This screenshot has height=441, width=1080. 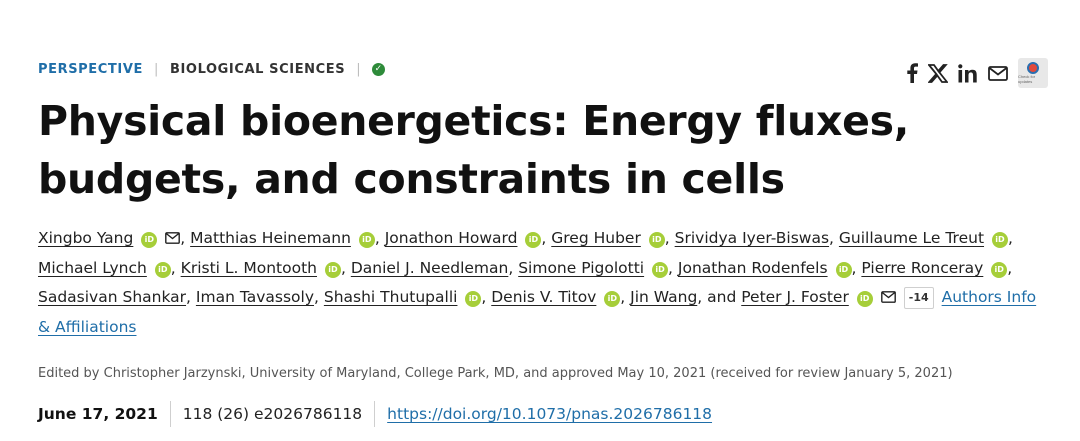 I want to click on email-icon, so click(x=998, y=73).